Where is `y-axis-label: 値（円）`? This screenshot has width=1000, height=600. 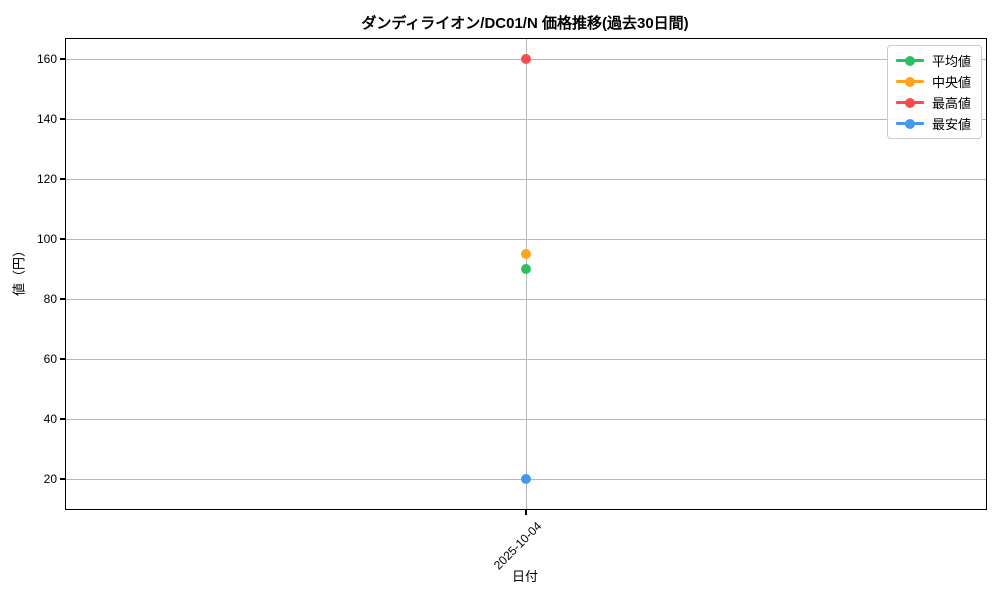
y-axis-label: 値（円） is located at coordinates (19, 270).